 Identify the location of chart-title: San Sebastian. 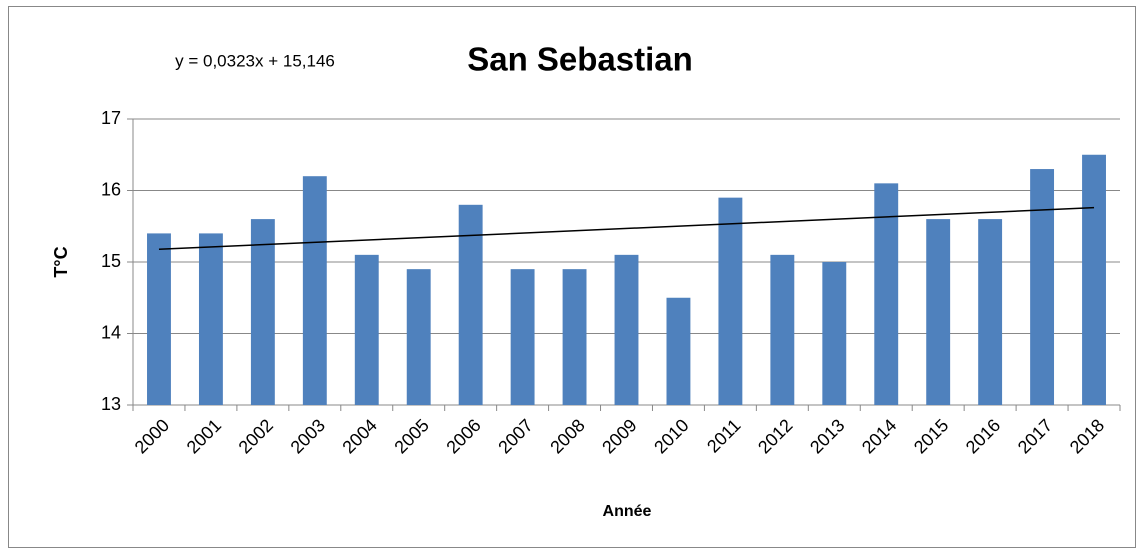
(580, 59).